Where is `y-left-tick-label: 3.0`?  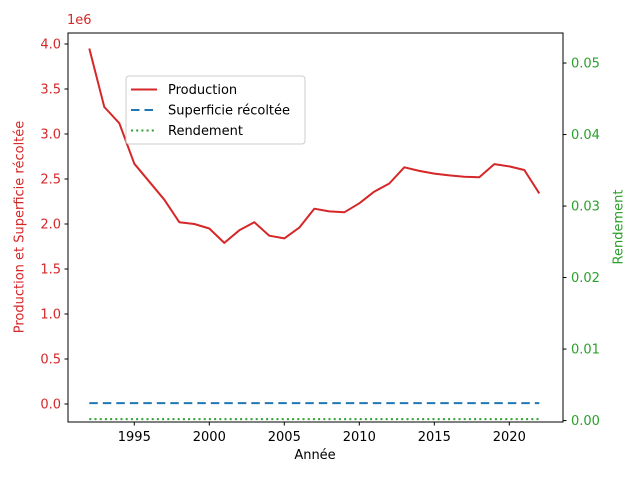 y-left-tick-label: 3.0 is located at coordinates (50, 134).